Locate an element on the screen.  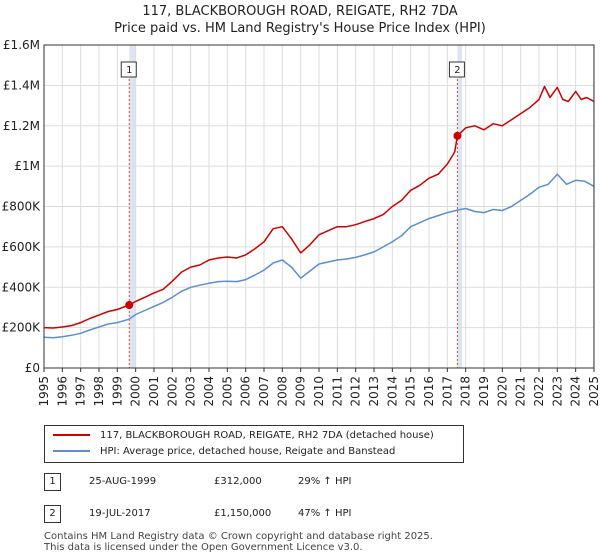
sale-price: £312,000 is located at coordinates (238, 481).